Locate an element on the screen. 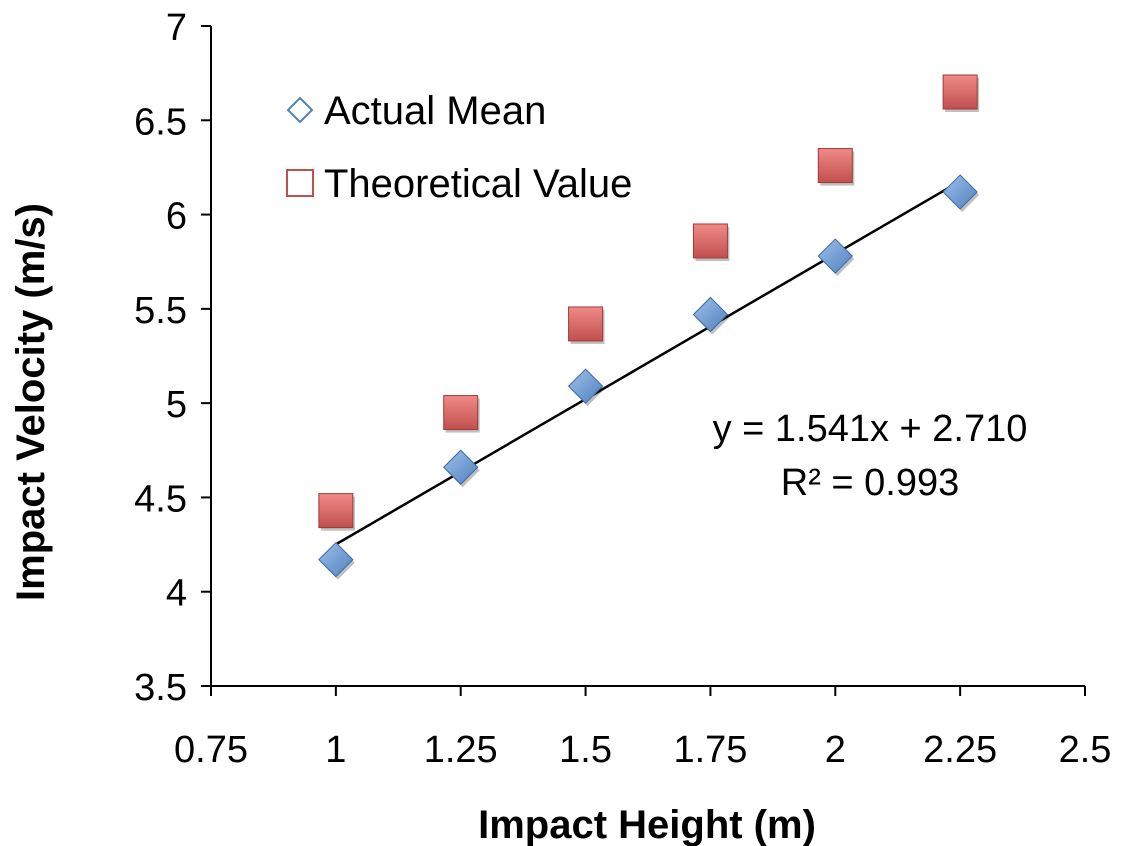  trendline-equation: y = 1.541x + 2.710 is located at coordinates (870, 429).